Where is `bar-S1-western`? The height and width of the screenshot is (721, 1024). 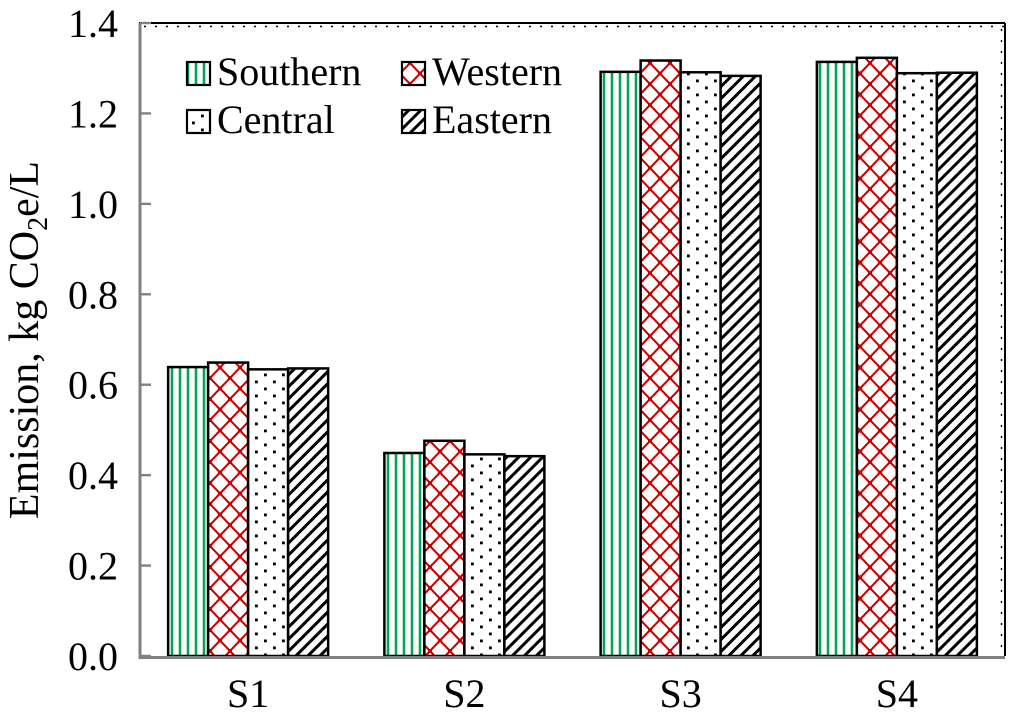
bar-S1-western is located at coordinates (228, 509).